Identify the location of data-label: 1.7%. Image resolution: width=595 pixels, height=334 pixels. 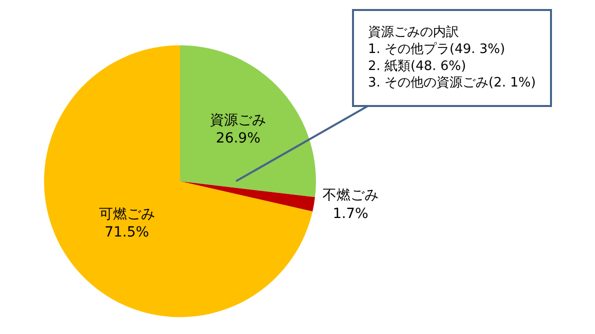
(350, 214).